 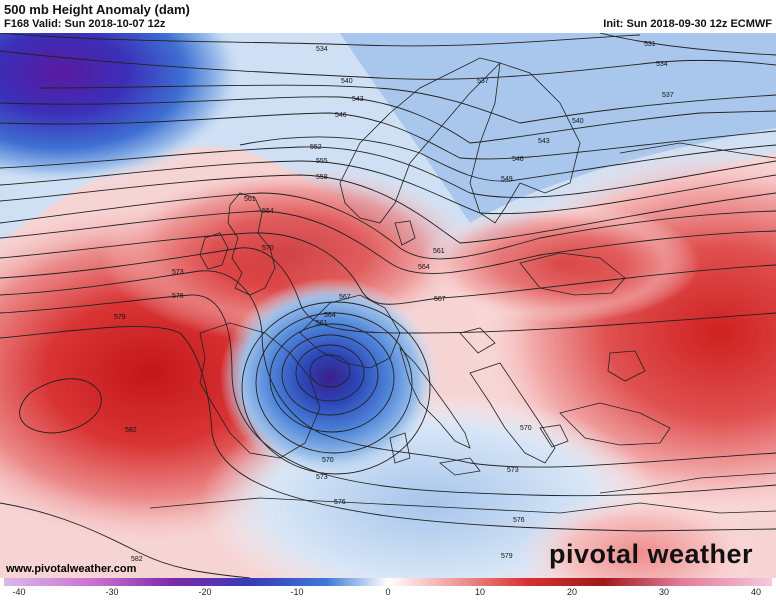 I want to click on coast-italy, so click(x=435, y=397).